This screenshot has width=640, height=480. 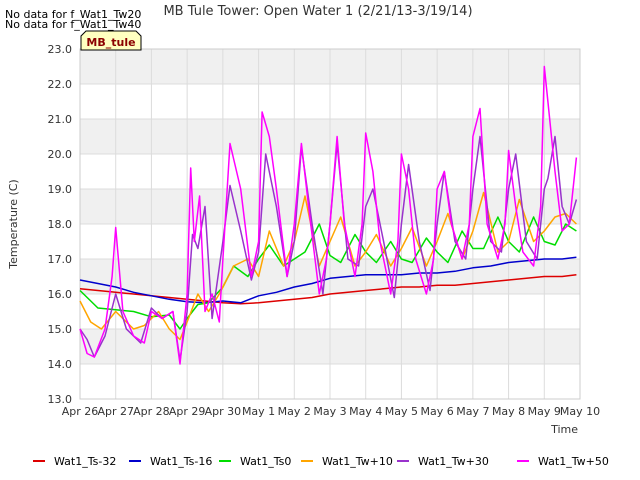 I want to click on y-tick-label: 17.0, so click(x=60, y=259).